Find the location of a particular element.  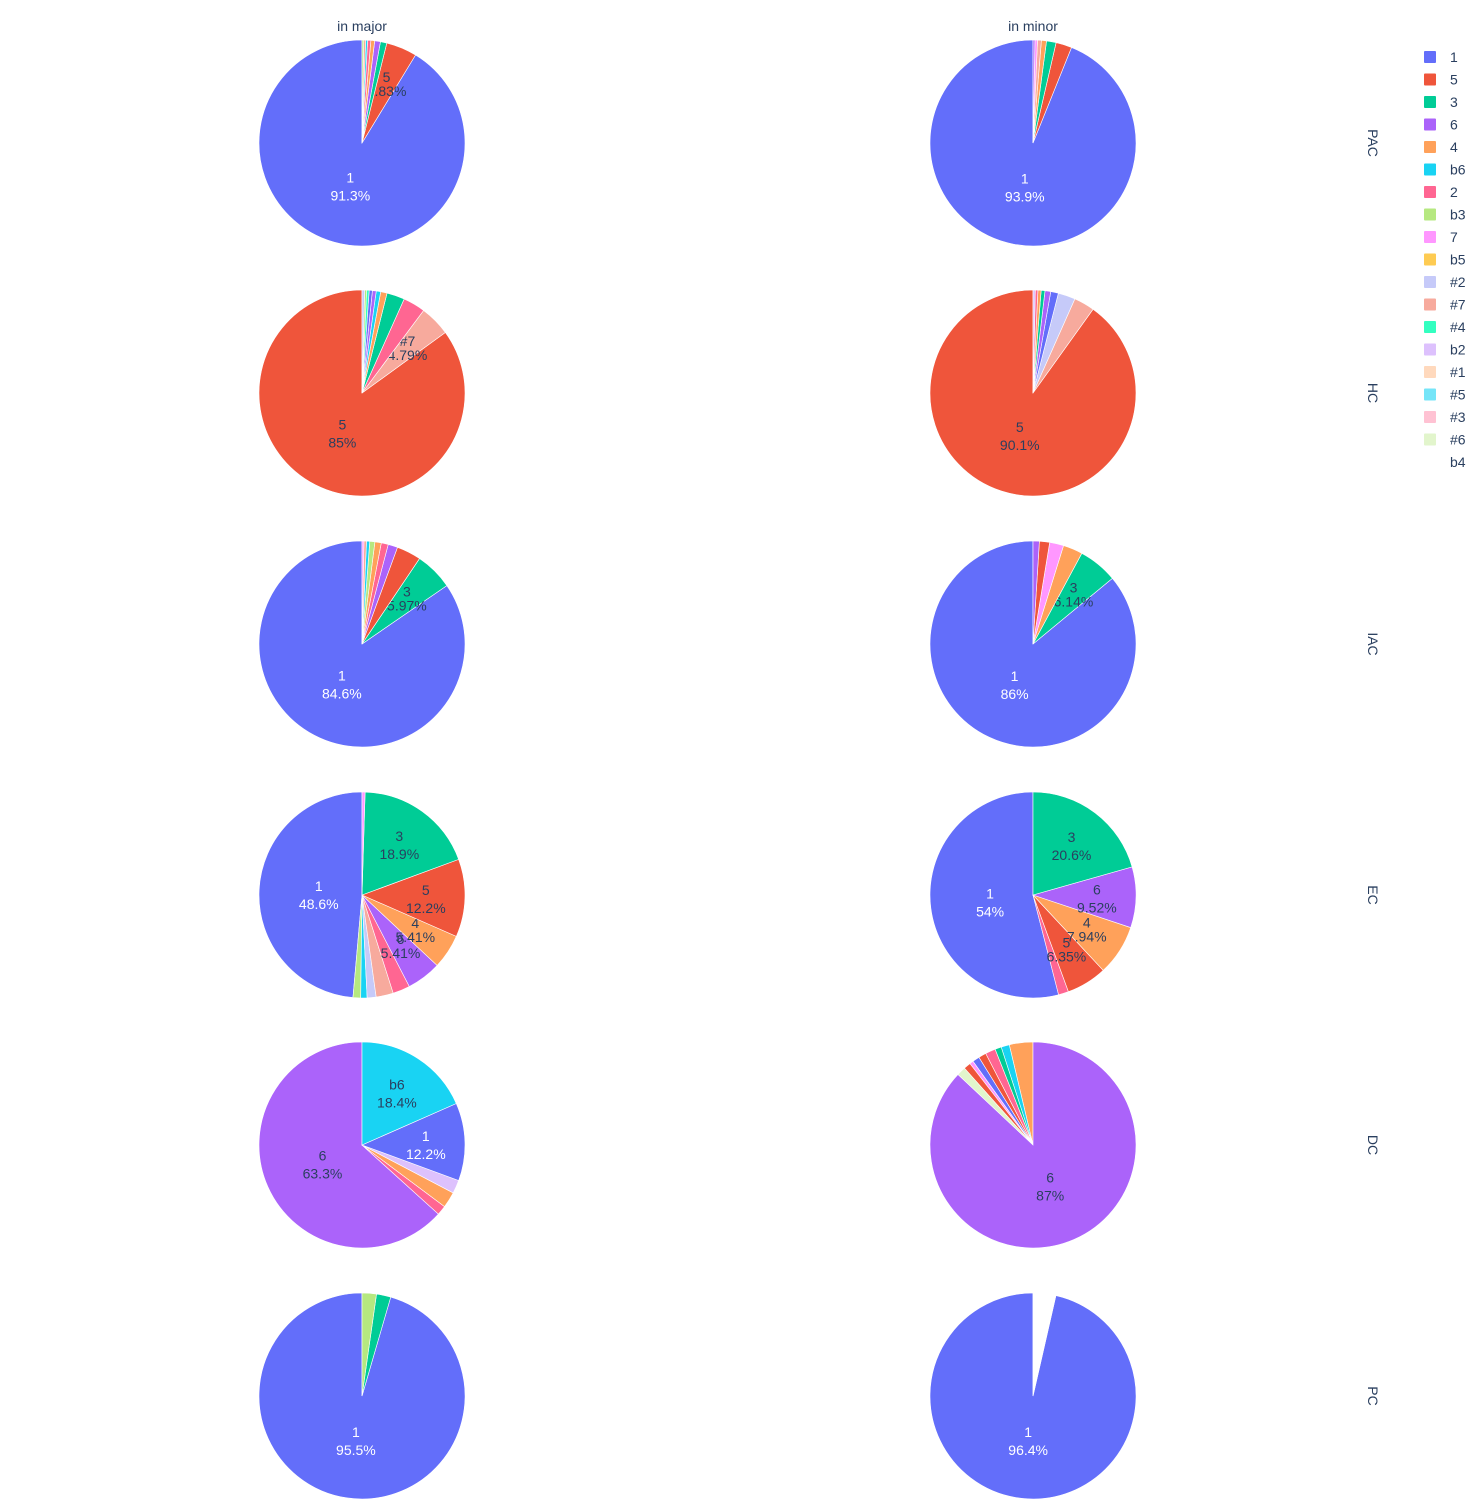

pie-pac-minor: 1 93.9% is located at coordinates (1033, 143).